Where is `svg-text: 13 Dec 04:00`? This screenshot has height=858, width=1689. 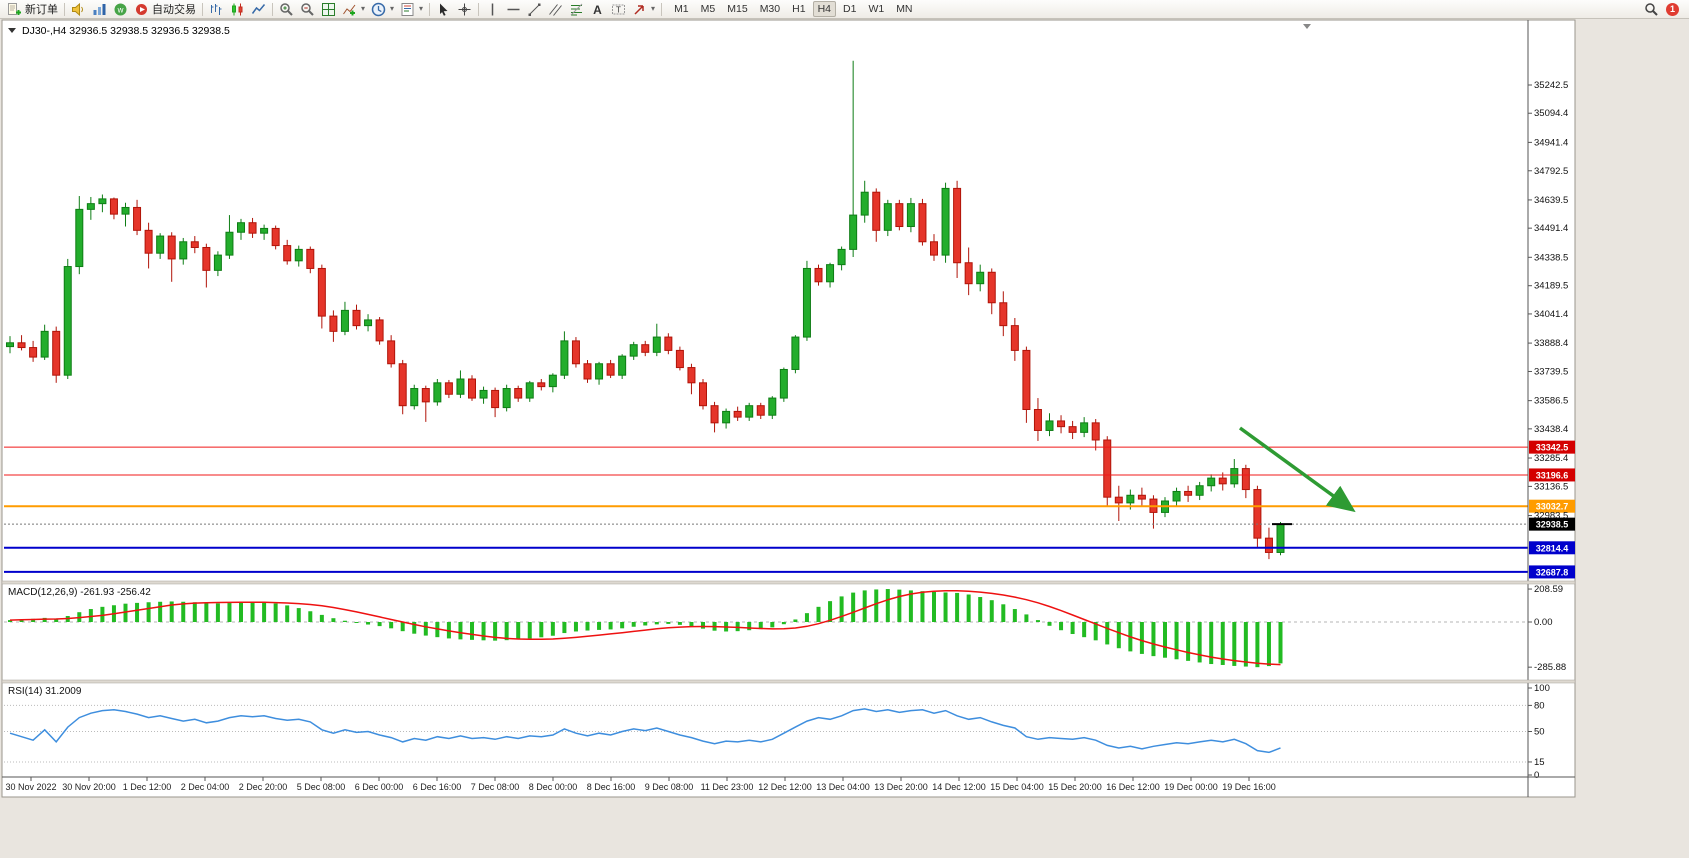 svg-text: 13 Dec 04:00 is located at coordinates (843, 787).